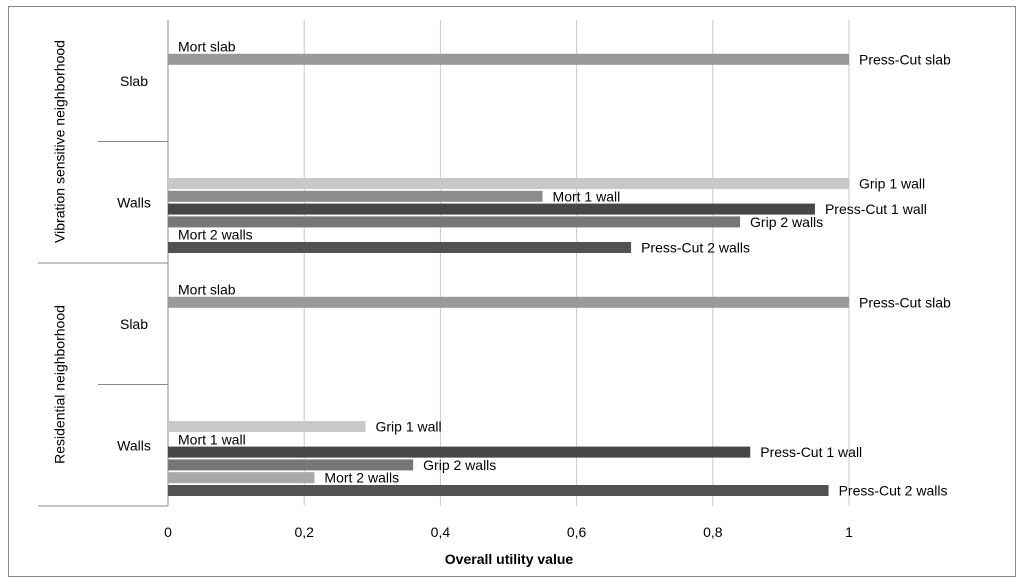  Describe the element at coordinates (304, 532) in the screenshot. I see `x-tick-label: 0,2` at that location.